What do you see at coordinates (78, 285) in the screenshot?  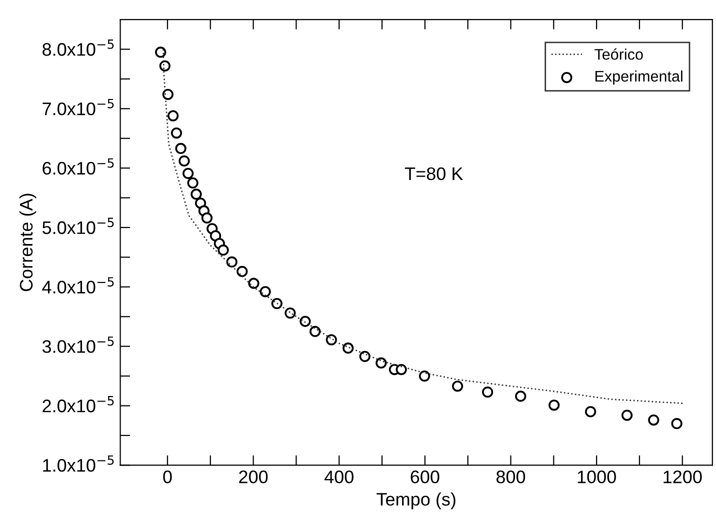 I see `y-tick-label: 4.0x10$^{−5}$` at bounding box center [78, 285].